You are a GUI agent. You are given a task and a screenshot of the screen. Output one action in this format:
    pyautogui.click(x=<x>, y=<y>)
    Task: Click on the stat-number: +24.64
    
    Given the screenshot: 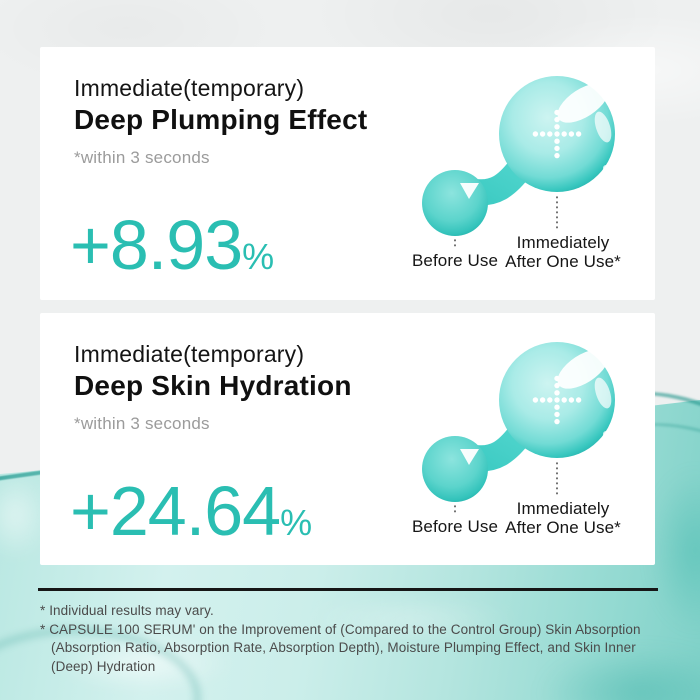 What is the action you would take?
    pyautogui.click(x=175, y=511)
    